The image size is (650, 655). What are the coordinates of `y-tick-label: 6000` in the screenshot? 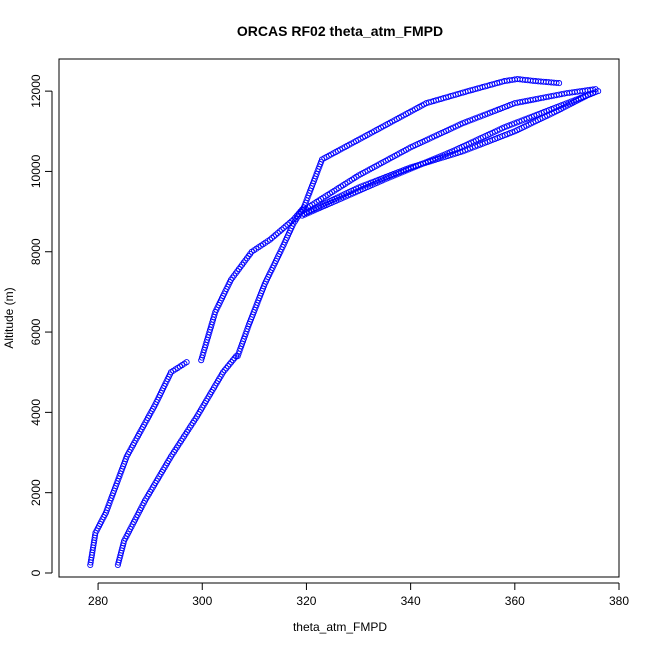 It's located at (36, 331).